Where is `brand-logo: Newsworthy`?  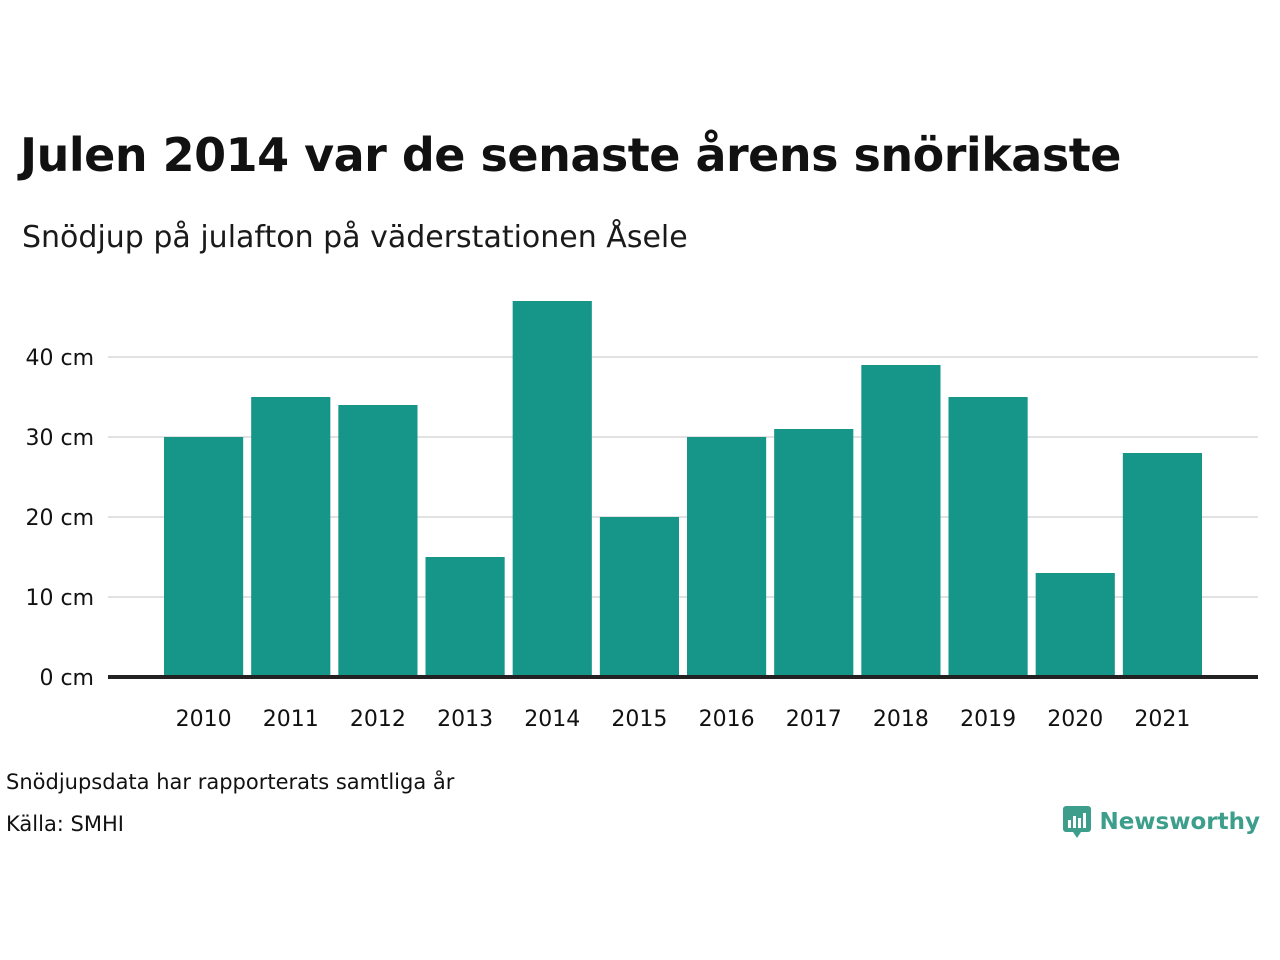 brand-logo: Newsworthy is located at coordinates (1161, 822).